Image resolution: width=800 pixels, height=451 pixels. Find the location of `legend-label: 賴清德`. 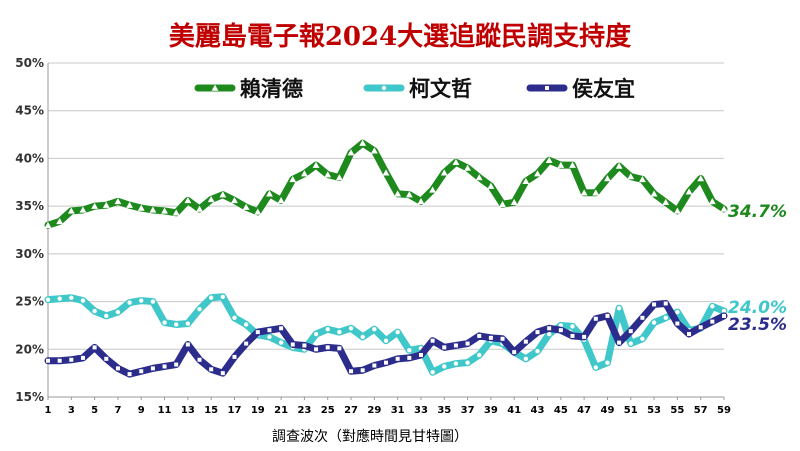

legend-label: 賴清德 is located at coordinates (271, 89).